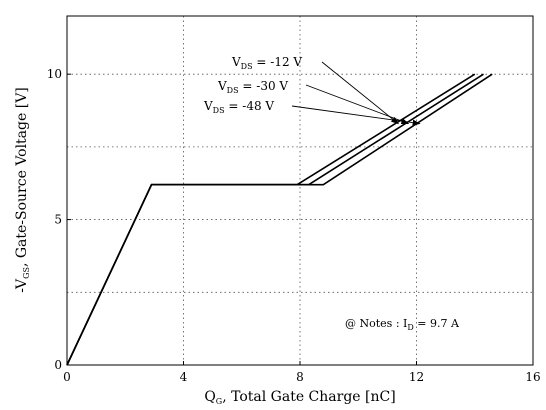 This screenshot has width=546, height=410. Describe the element at coordinates (532, 377) in the screenshot. I see `x-tick-label: 16` at that location.